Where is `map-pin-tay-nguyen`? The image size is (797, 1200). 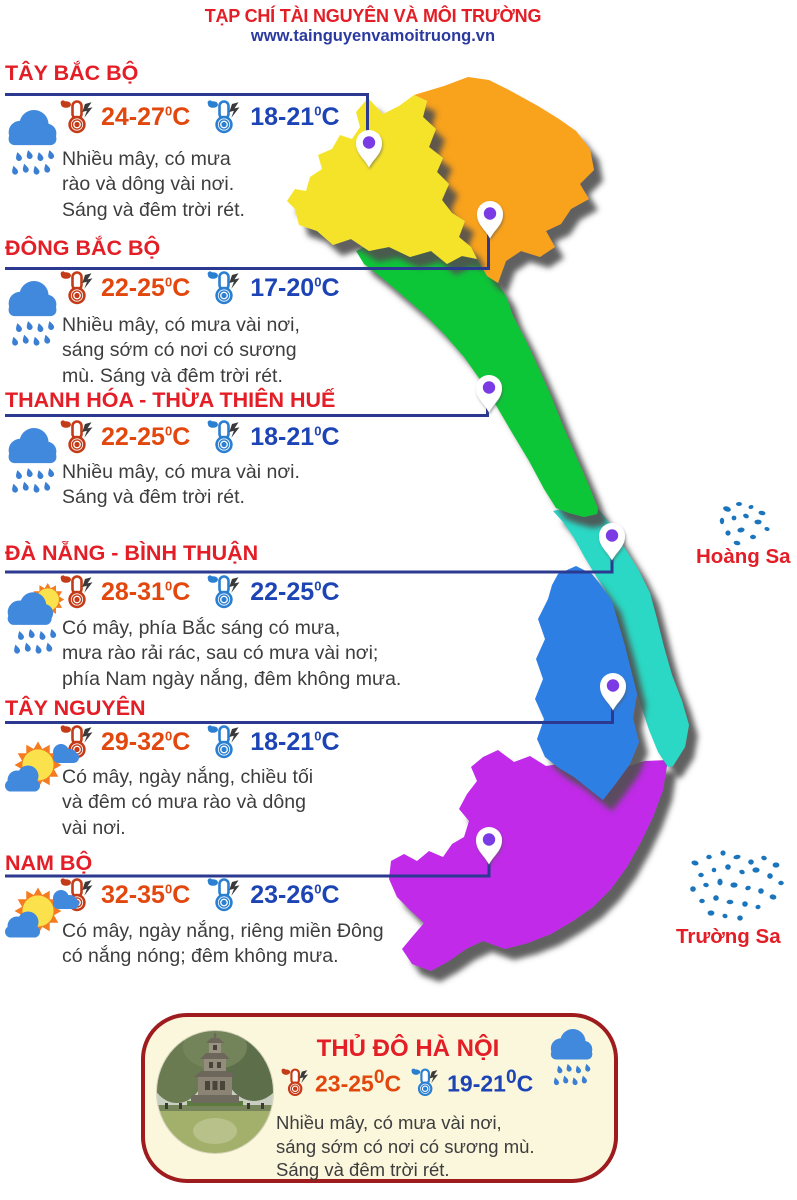 map-pin-tay-nguyen is located at coordinates (613, 692).